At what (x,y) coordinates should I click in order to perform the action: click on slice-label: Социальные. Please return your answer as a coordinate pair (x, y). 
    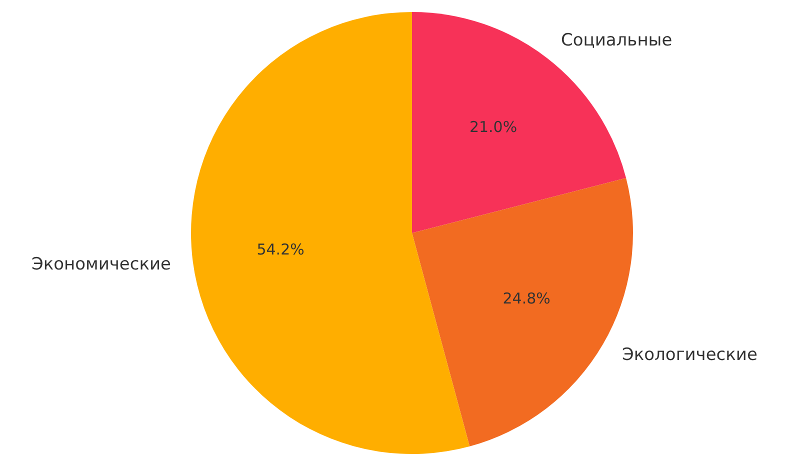
    Looking at the image, I should click on (616, 40).